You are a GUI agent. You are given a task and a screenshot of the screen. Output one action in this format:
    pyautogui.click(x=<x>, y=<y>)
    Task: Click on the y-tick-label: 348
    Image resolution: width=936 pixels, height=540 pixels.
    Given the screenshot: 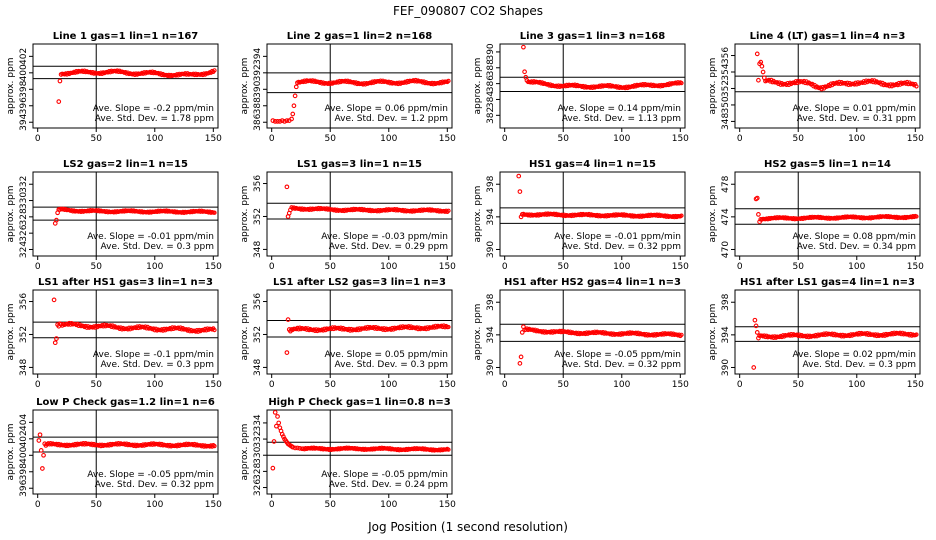 What is the action you would take?
    pyautogui.click(x=24, y=367)
    